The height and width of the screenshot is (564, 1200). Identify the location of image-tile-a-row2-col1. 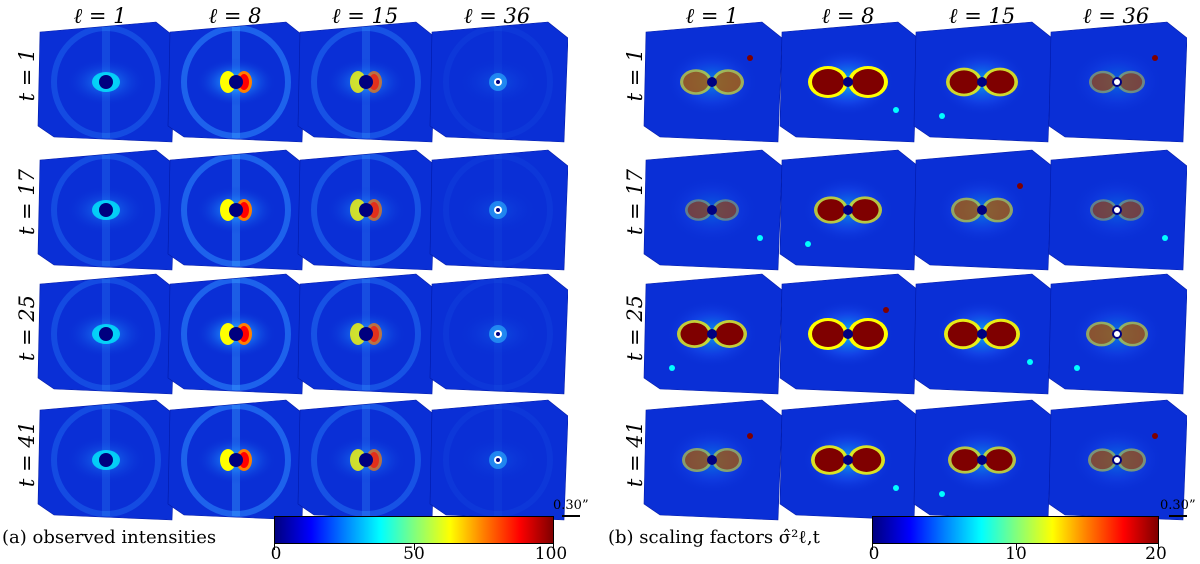
(106, 208).